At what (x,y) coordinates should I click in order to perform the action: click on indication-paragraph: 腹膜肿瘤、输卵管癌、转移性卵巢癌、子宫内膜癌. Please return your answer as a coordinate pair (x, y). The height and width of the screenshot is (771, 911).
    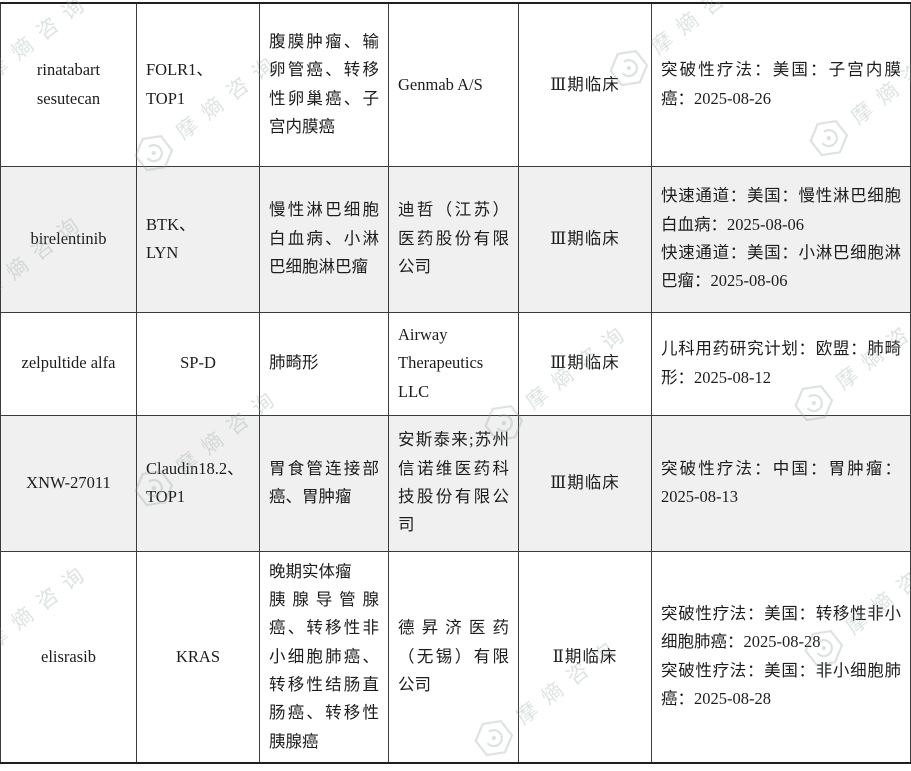
    Looking at the image, I should click on (324, 84).